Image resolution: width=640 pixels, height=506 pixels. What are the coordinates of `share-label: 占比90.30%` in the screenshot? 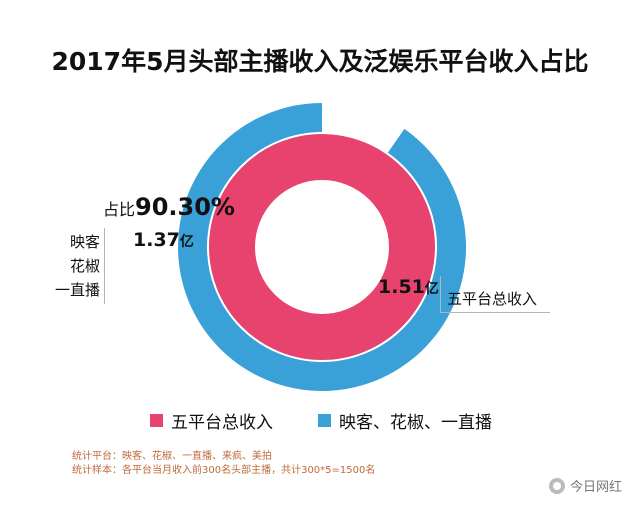 It's located at (169, 207).